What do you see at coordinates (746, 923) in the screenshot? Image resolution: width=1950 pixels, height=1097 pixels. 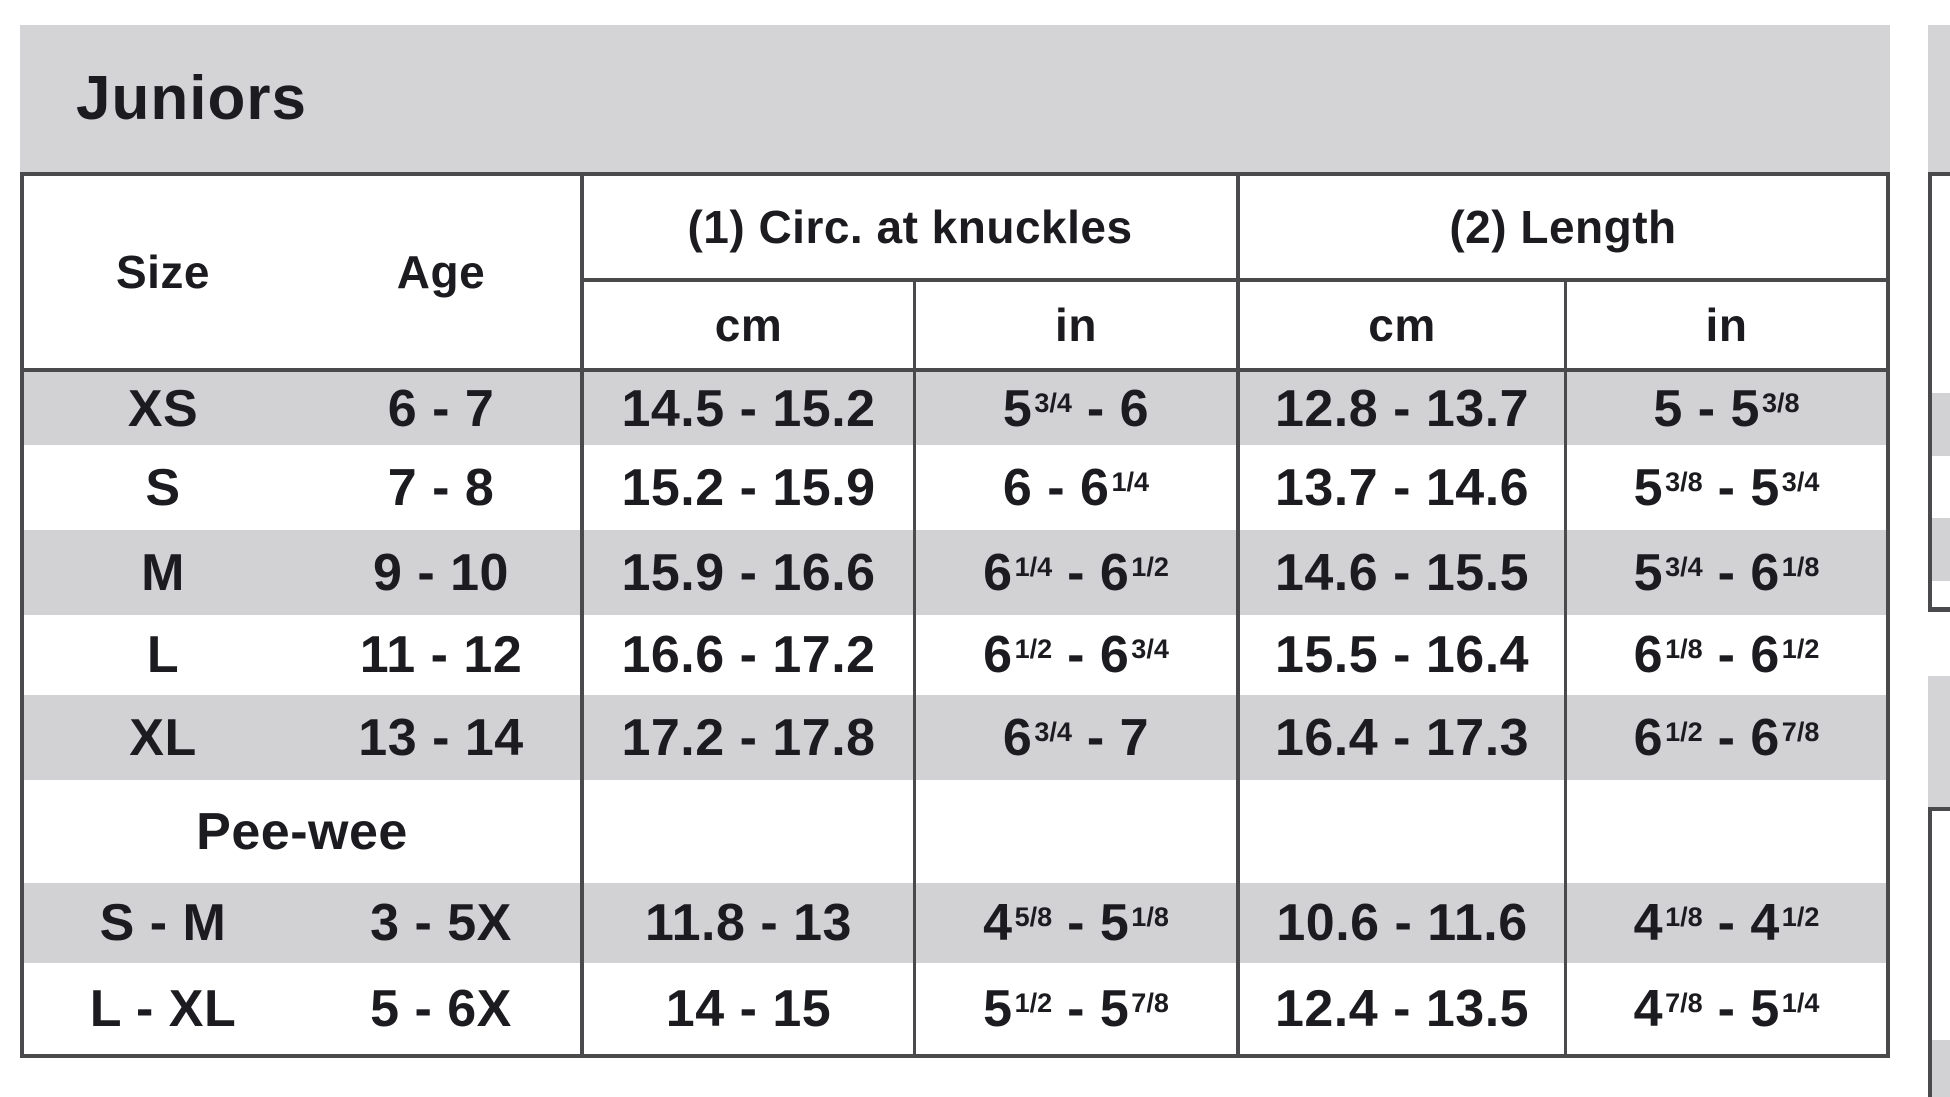 I see `circ-cm-cell: 11.8 - 13` at bounding box center [746, 923].